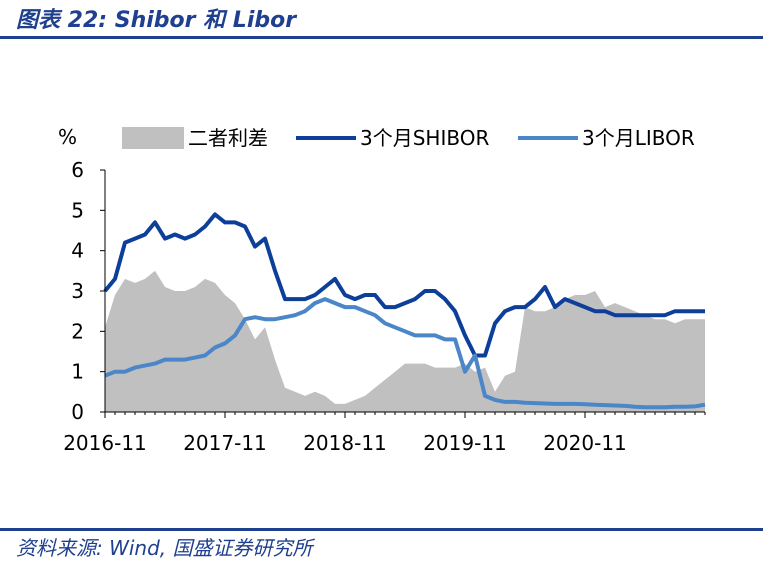 This screenshot has width=763, height=561. I want to click on legend: 二者利差 3个月SHIBOR 3个月LIBOR, so click(408, 138).